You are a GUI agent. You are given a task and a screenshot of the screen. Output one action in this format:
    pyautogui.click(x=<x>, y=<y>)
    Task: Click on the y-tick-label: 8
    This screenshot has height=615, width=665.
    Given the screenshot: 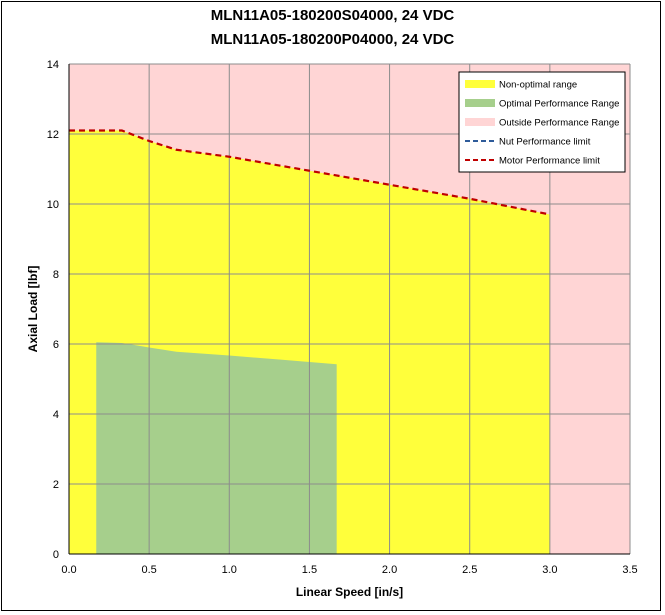 What is the action you would take?
    pyautogui.click(x=56, y=275)
    